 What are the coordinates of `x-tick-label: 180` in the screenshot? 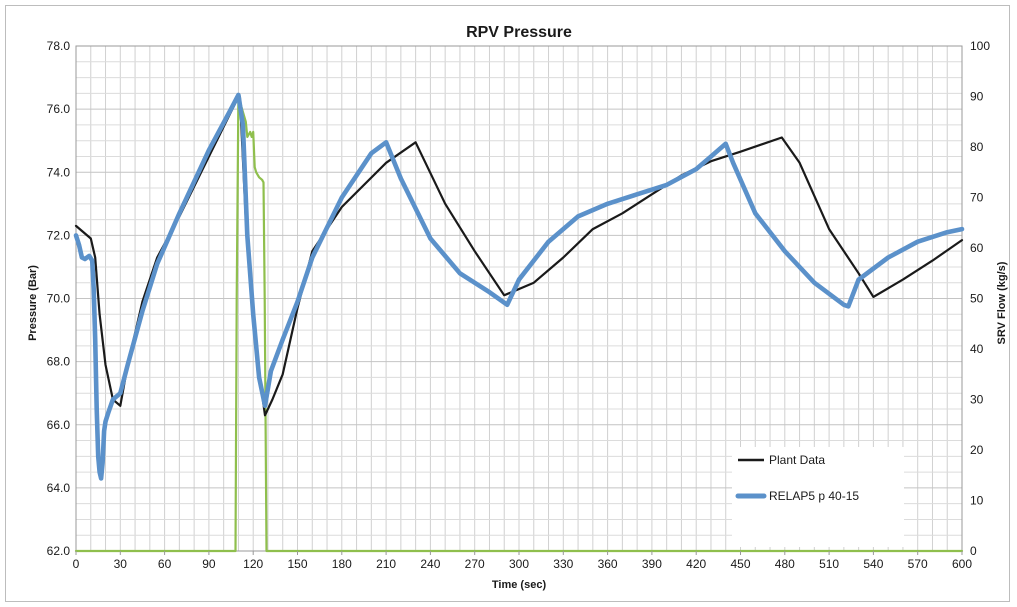 It's located at (342, 564).